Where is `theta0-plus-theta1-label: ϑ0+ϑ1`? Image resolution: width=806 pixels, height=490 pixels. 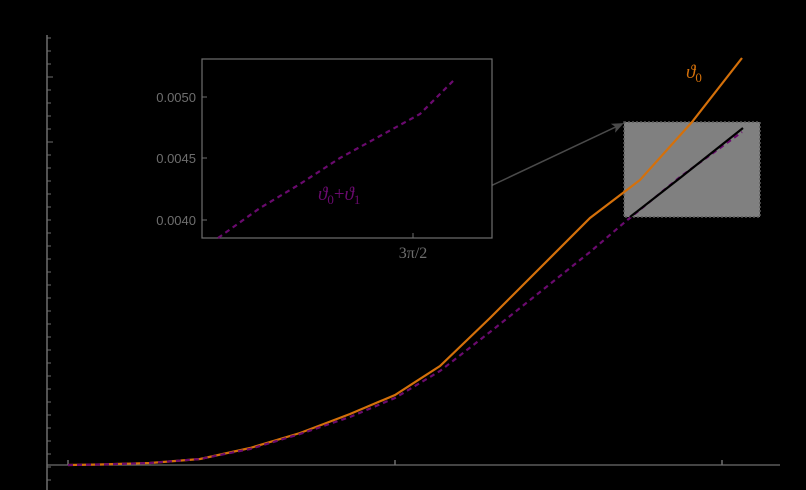 theta0-plus-theta1-label: ϑ0+ϑ1 is located at coordinates (339, 195).